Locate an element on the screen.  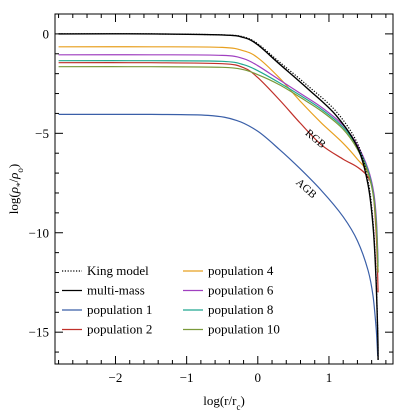
y-tick-label: −10 is located at coordinates (39, 232).